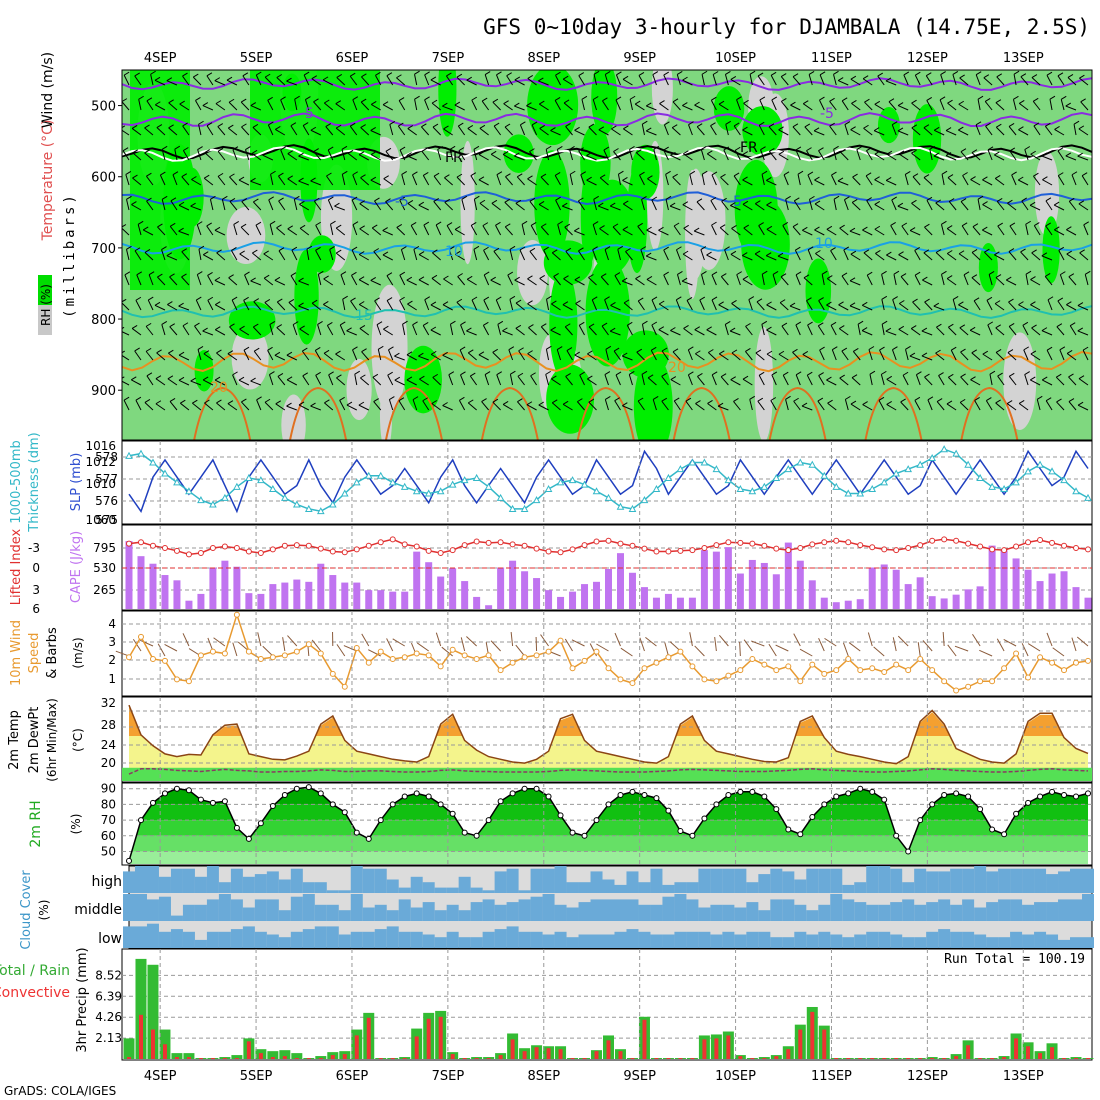  I want to click on contour-label: FR, so click(749, 148).